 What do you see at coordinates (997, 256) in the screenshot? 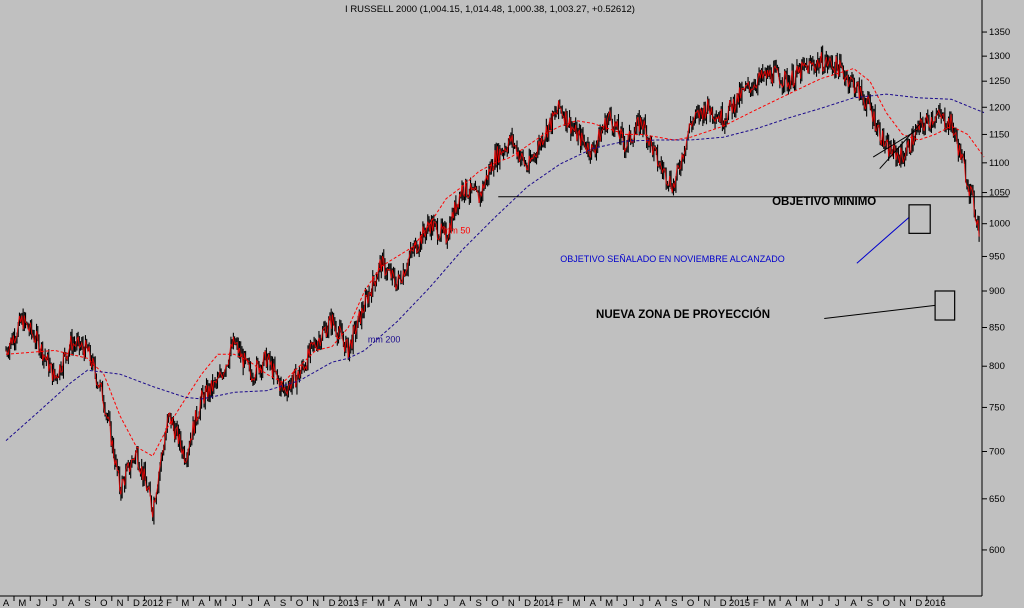
I see `y-tick-label: 950` at bounding box center [997, 256].